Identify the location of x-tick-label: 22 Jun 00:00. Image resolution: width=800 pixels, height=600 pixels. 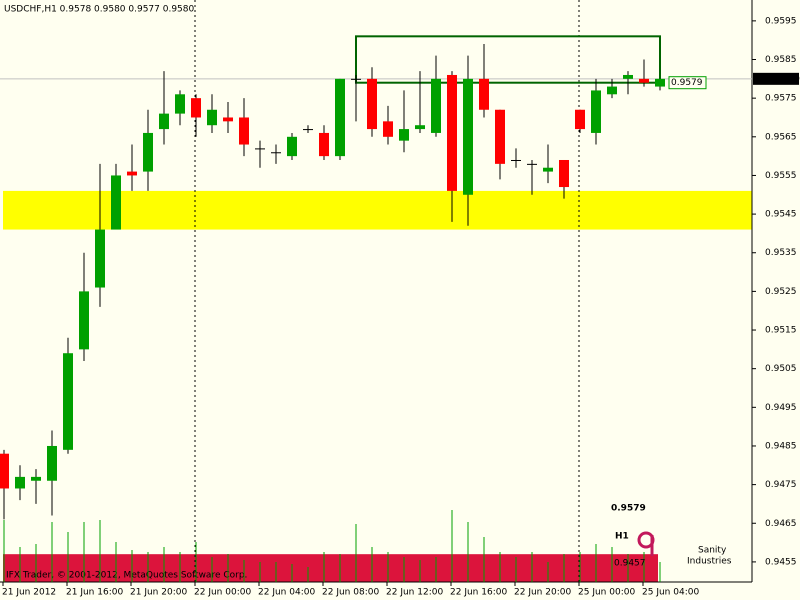
(222, 593).